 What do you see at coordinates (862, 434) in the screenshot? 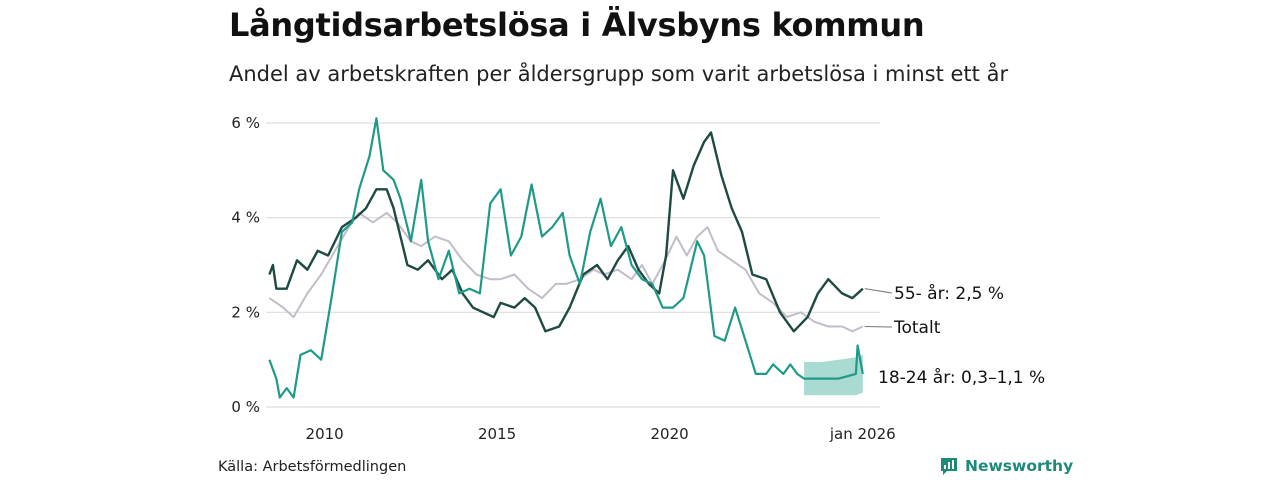
I see `x-tick-label: jan 2026` at bounding box center [862, 434].